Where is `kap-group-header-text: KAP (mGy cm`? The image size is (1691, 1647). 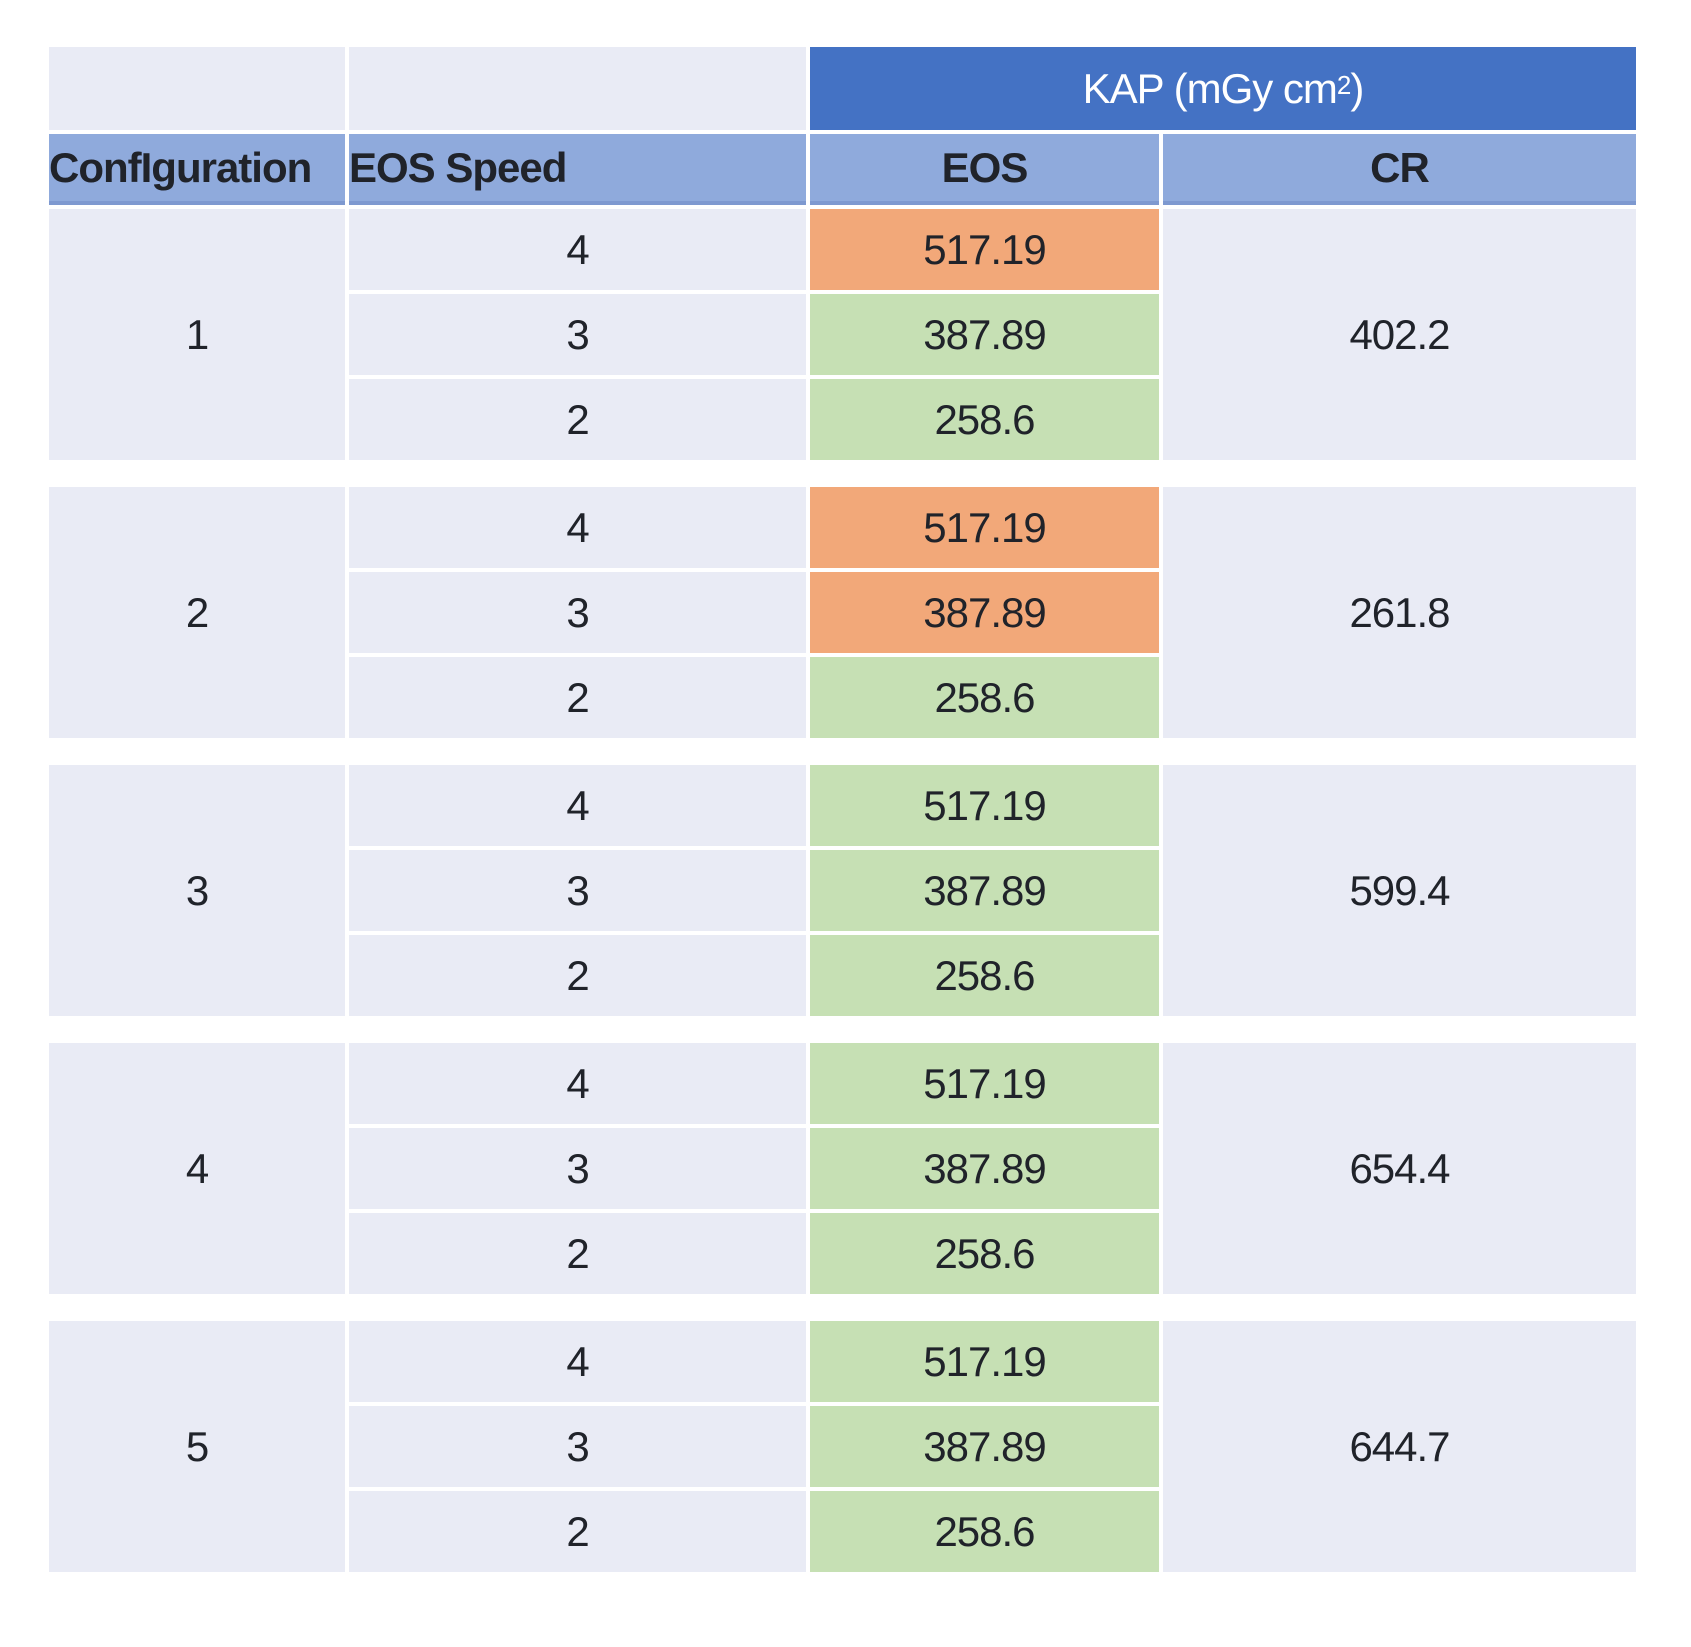
kap-group-header-text: KAP (mGy cm is located at coordinates (1210, 88).